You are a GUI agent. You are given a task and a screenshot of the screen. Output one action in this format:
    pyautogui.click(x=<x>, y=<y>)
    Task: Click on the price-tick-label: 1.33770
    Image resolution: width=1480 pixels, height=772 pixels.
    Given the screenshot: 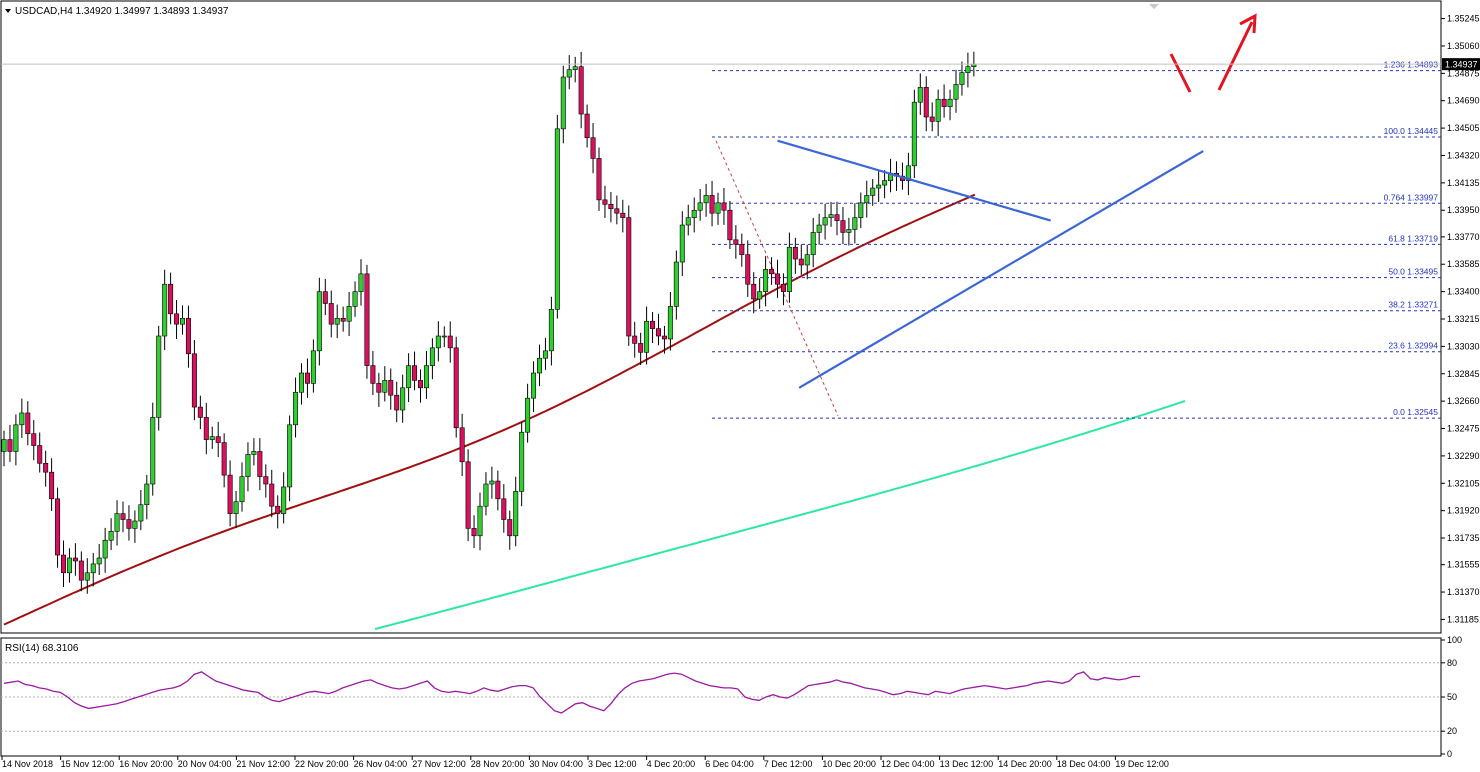 What is the action you would take?
    pyautogui.click(x=1463, y=237)
    